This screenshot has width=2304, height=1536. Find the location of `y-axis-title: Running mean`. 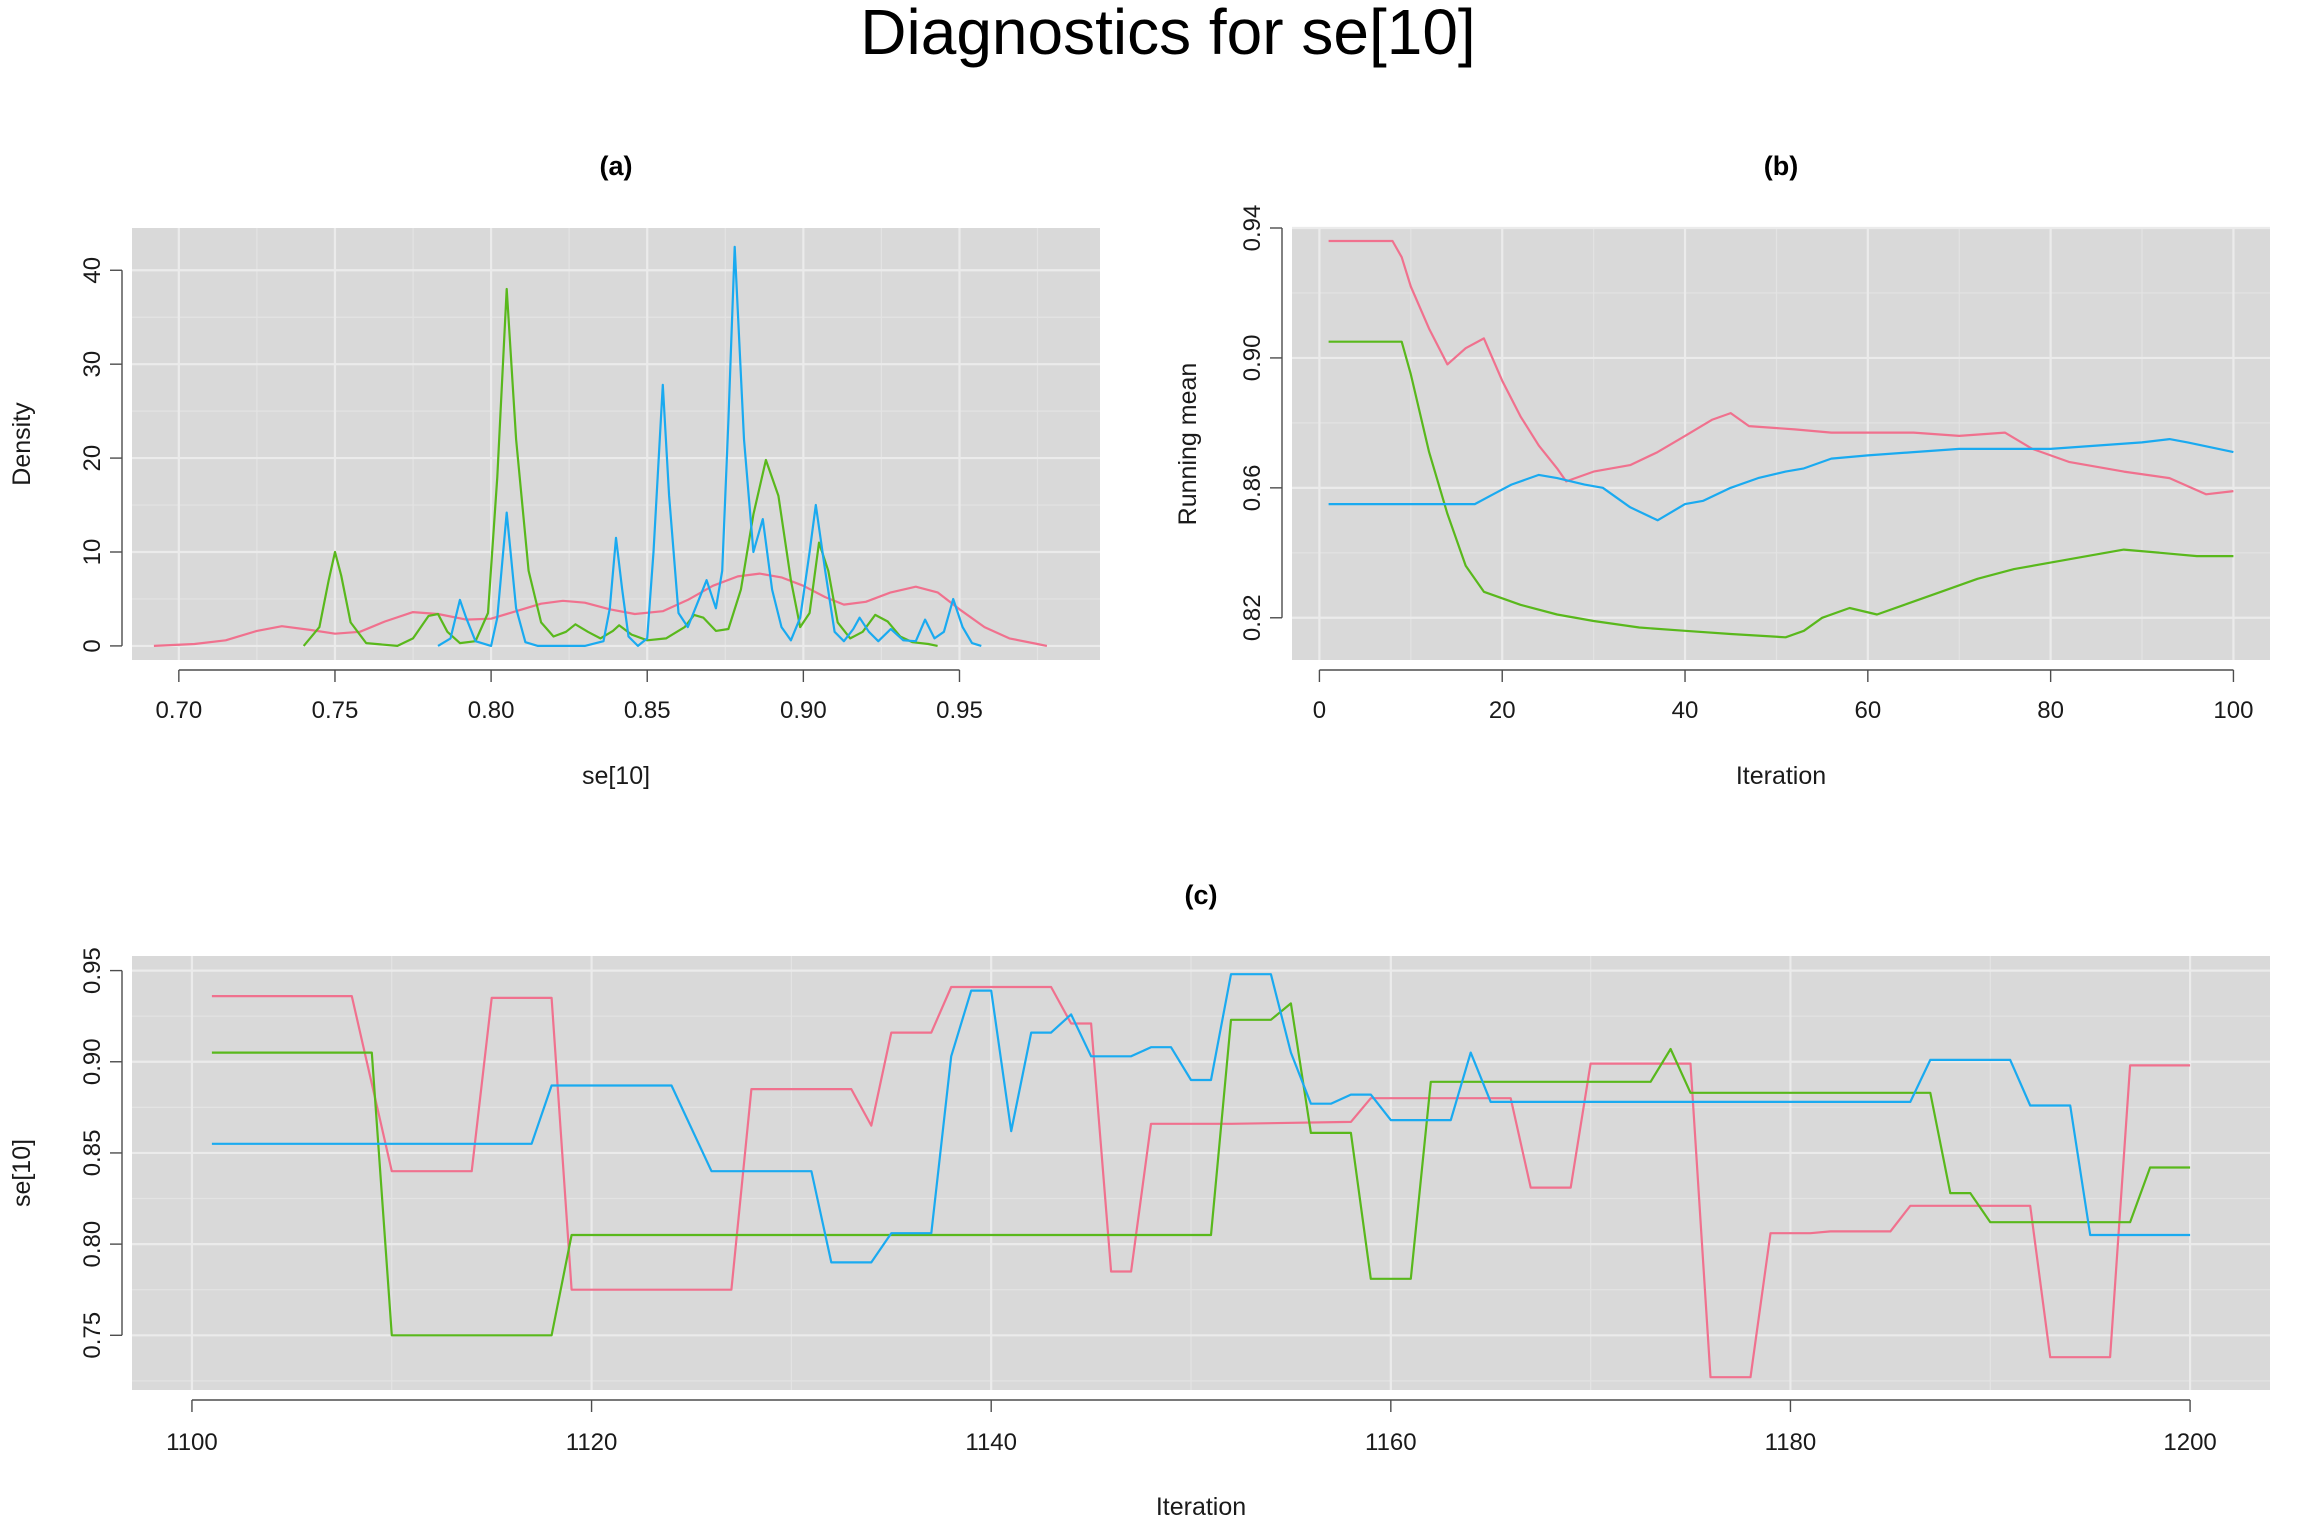

y-axis-title: Running mean is located at coordinates (1188, 444).